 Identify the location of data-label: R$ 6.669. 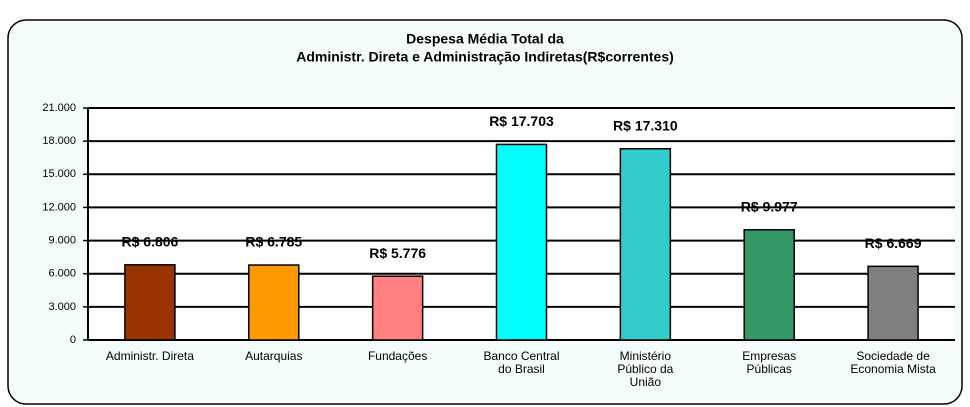
(893, 243).